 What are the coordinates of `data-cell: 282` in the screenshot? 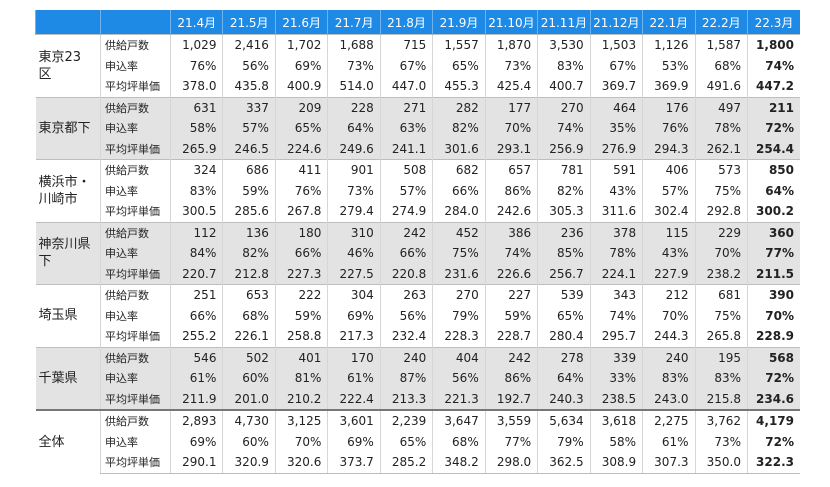 It's located at (459, 107).